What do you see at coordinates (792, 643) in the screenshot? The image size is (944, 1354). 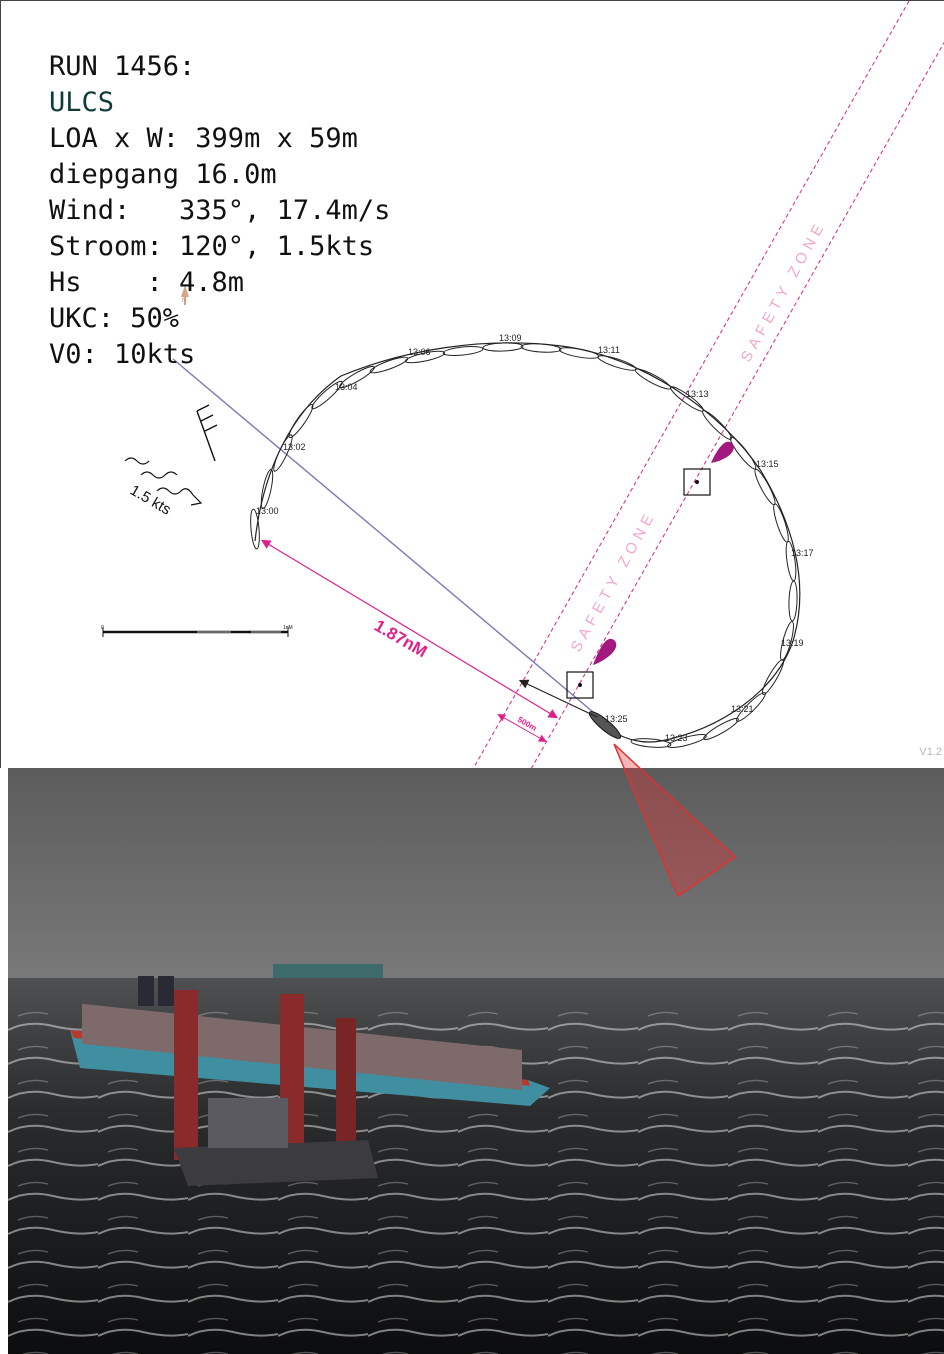 I see `time-label: 13:19` at bounding box center [792, 643].